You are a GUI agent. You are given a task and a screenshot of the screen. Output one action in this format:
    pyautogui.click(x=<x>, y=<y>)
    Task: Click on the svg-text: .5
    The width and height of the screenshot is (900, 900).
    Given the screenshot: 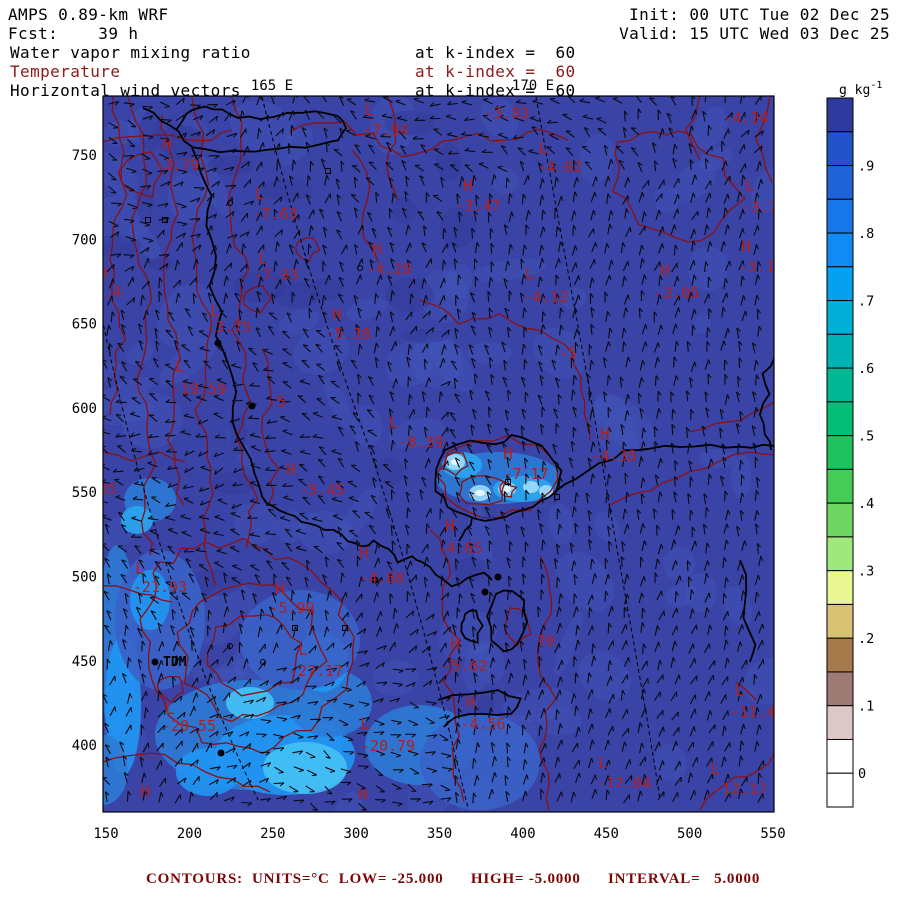 What is the action you would take?
    pyautogui.click(x=866, y=437)
    